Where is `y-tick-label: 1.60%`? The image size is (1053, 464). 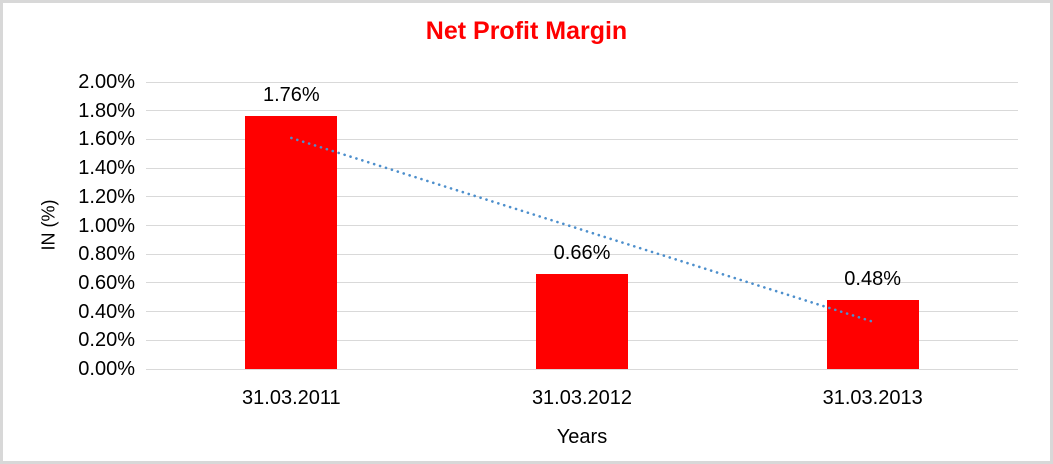
y-tick-label: 1.60% is located at coordinates (106, 139).